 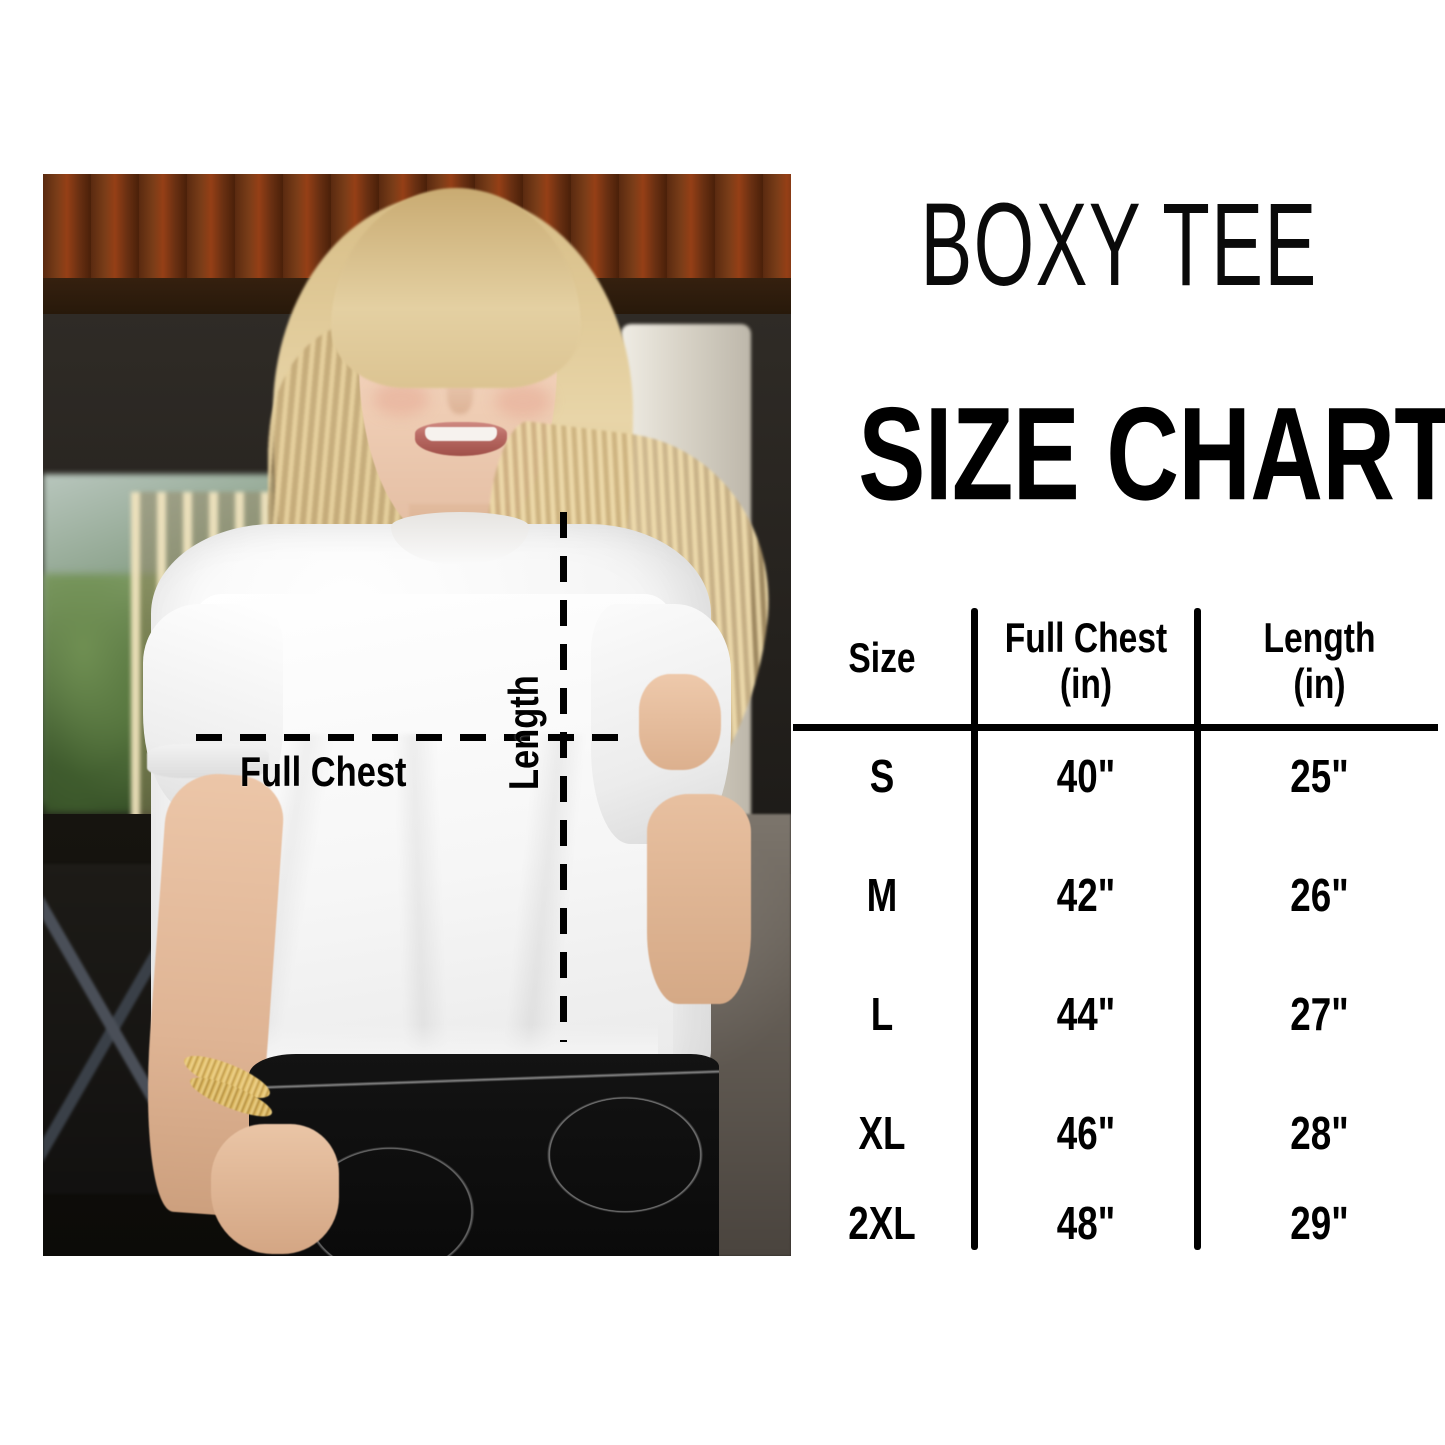 I want to click on column-header-chest-line1: Full Chest, so click(x=1086, y=637).